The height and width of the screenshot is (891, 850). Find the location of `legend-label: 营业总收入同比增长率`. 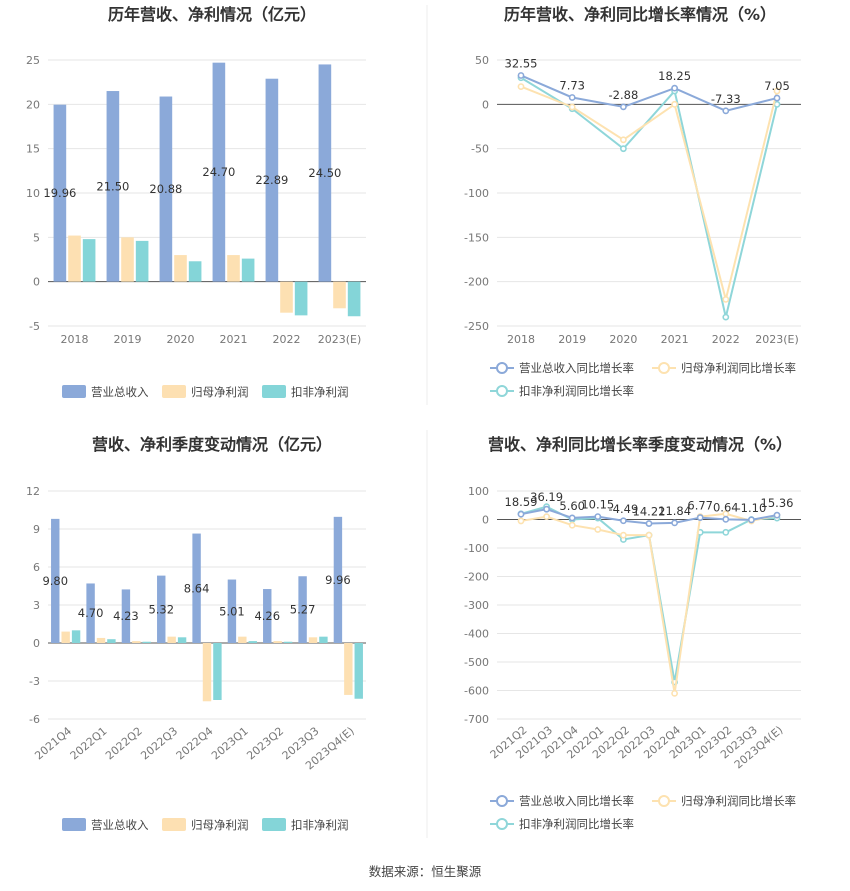

legend-label: 营业总收入同比增长率 is located at coordinates (576, 368).